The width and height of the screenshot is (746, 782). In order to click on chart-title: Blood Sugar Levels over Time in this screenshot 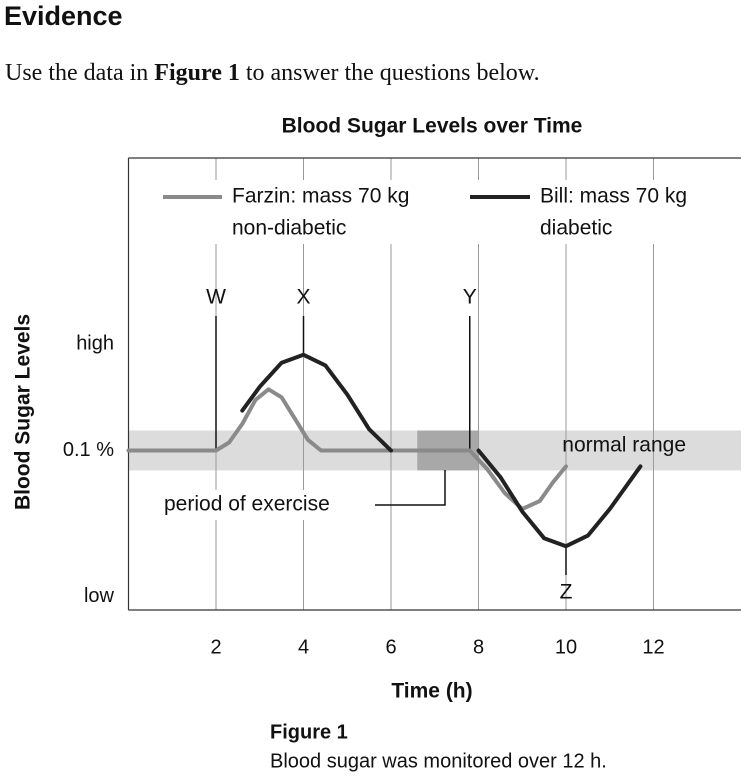, I will do `click(432, 126)`.